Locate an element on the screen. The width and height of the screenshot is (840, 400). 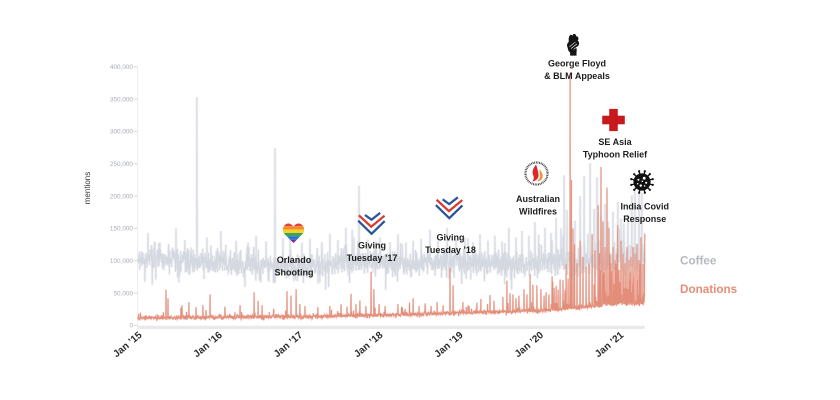
svg-text: 300,000 is located at coordinates (122, 132).